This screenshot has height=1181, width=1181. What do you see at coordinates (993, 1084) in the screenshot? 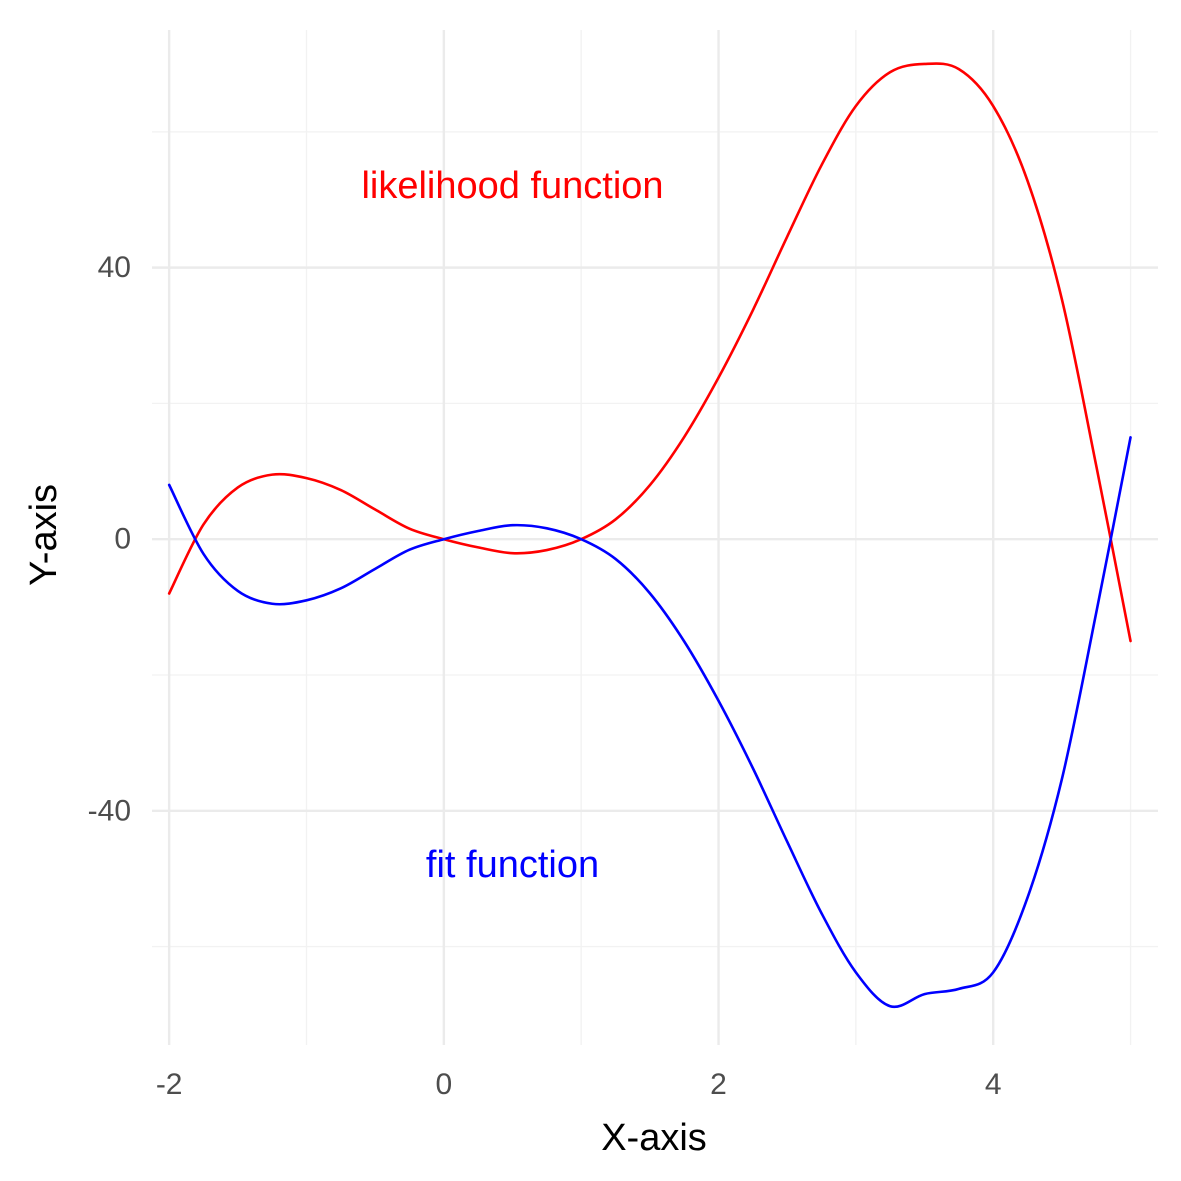
I see `x-tick-label: 4` at bounding box center [993, 1084].